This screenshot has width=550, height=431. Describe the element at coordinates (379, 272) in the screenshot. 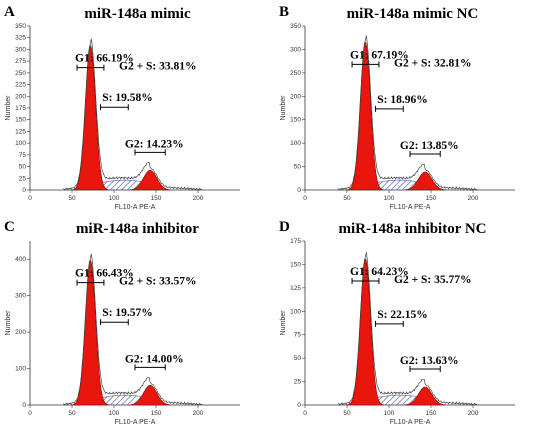

I see `g1-label: G1: 64.23%` at that location.